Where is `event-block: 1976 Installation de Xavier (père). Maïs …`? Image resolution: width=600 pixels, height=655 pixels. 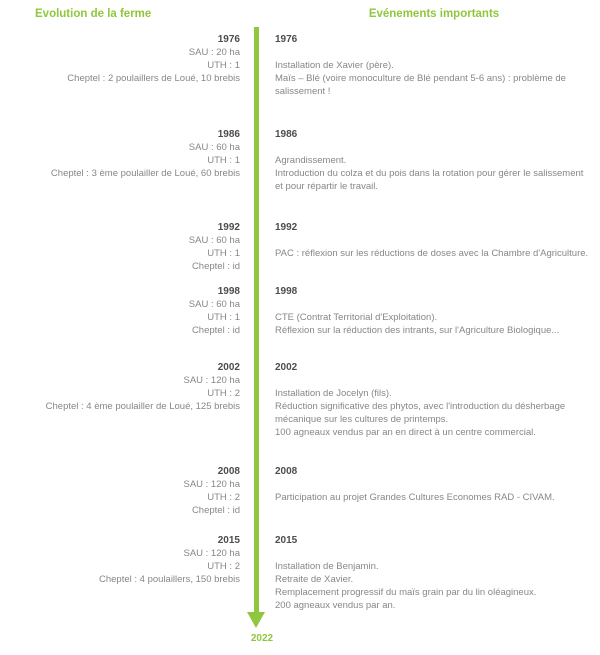
event-block: 1976 Installation de Xavier (père). Maïs … is located at coordinates (434, 65).